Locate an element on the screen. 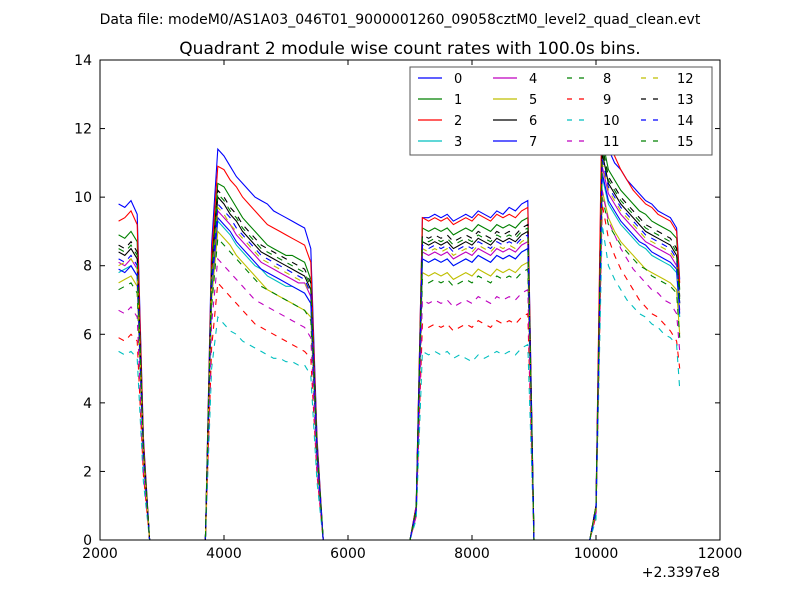  legend-label-12: 12 is located at coordinates (685, 79).